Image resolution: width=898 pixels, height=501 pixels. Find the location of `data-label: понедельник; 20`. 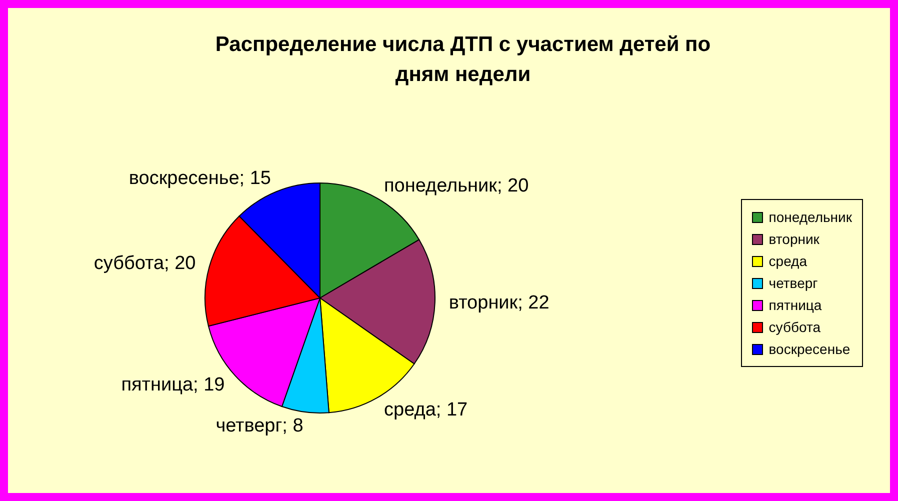

data-label: понедельник; 20 is located at coordinates (456, 186).